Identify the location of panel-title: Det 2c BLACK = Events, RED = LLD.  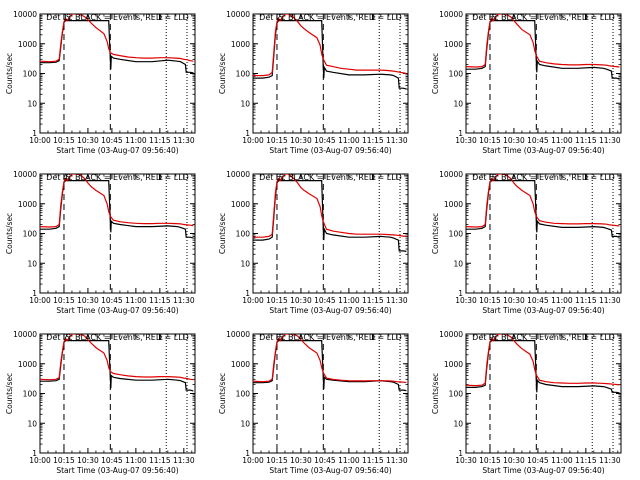
(330, 17).